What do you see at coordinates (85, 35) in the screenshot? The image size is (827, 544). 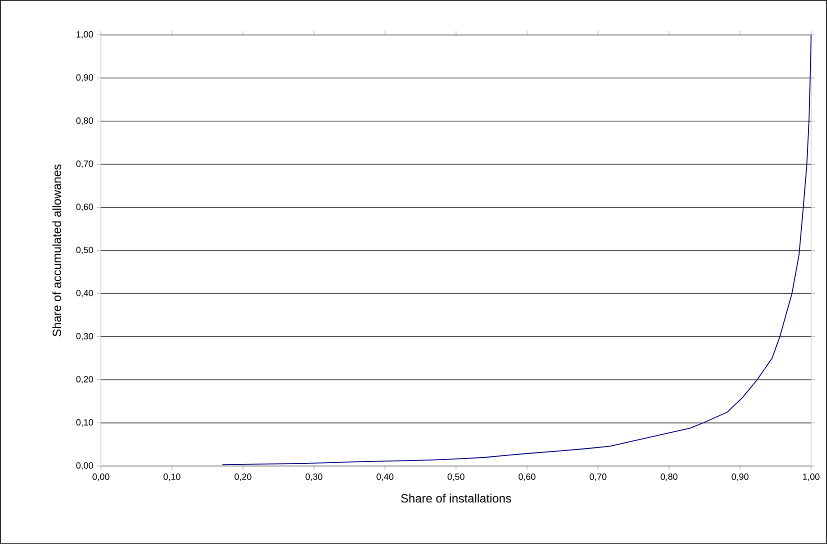 I see `y-tick-label: 1,00` at bounding box center [85, 35].